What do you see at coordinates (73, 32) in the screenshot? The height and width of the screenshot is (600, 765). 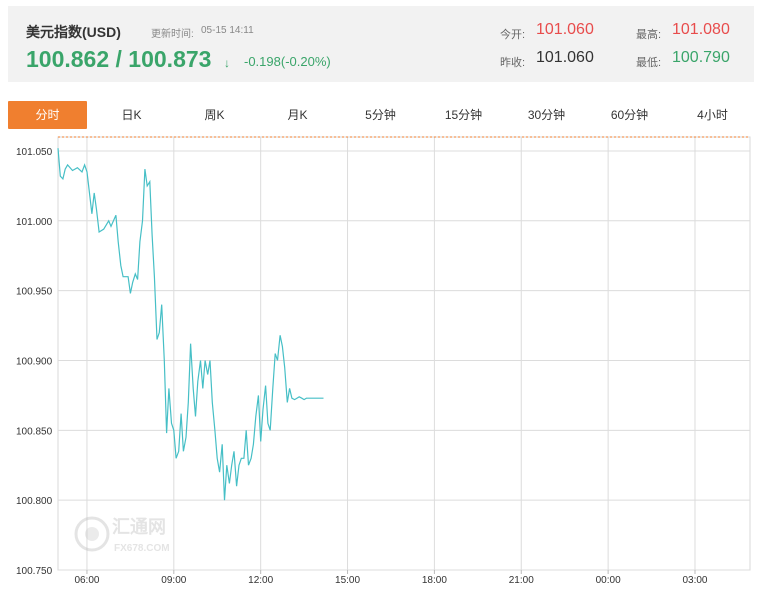 I see `instrument-title: 美元指数(USD)` at bounding box center [73, 32].